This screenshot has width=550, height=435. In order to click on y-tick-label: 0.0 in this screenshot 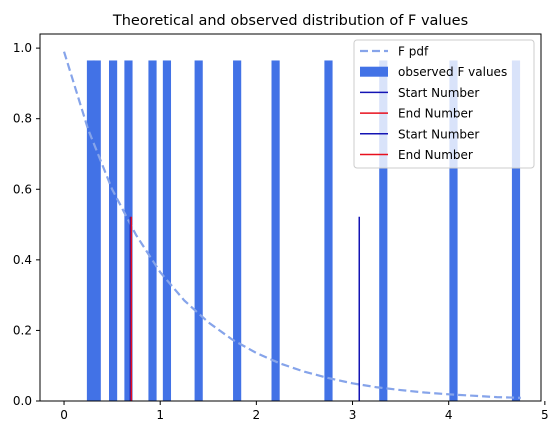, I will do `click(22, 401)`.